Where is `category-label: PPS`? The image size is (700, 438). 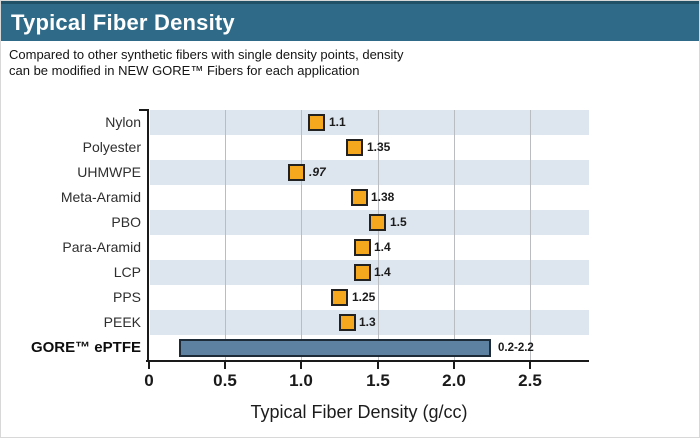 category-label: PPS is located at coordinates (126, 297).